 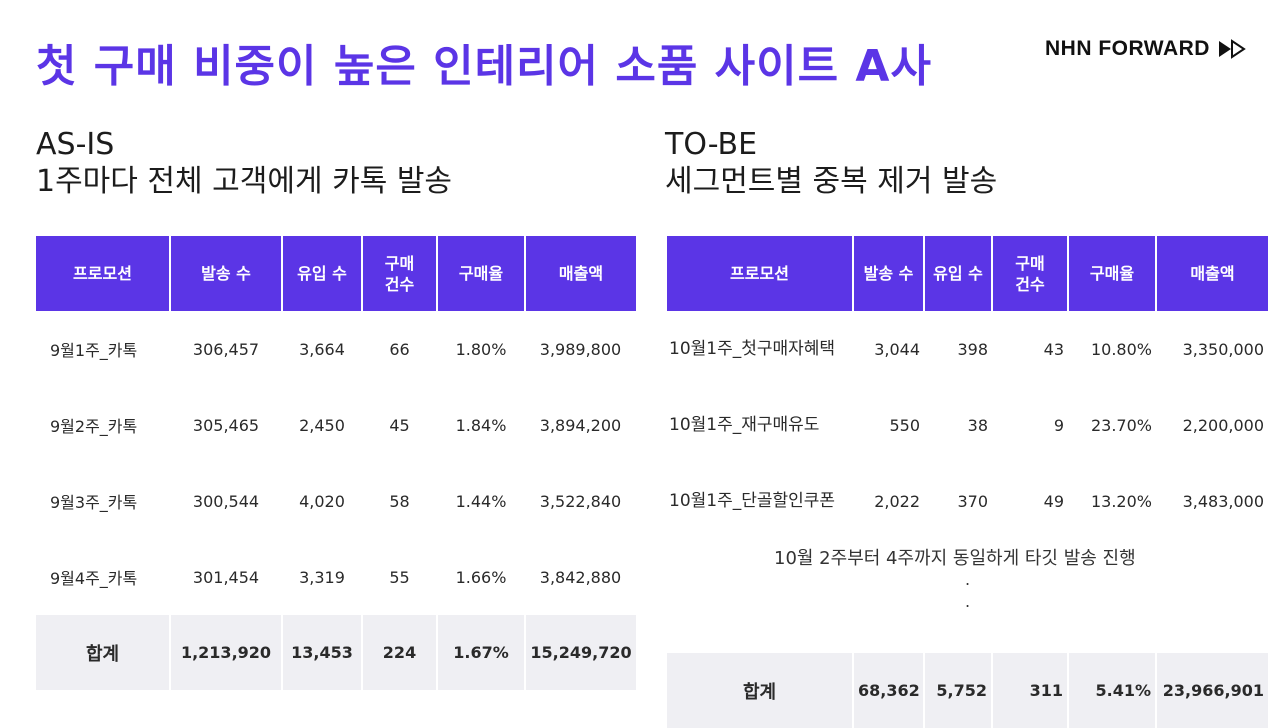 What do you see at coordinates (580, 349) in the screenshot?
I see `revenue-cell: 3,989,800` at bounding box center [580, 349].